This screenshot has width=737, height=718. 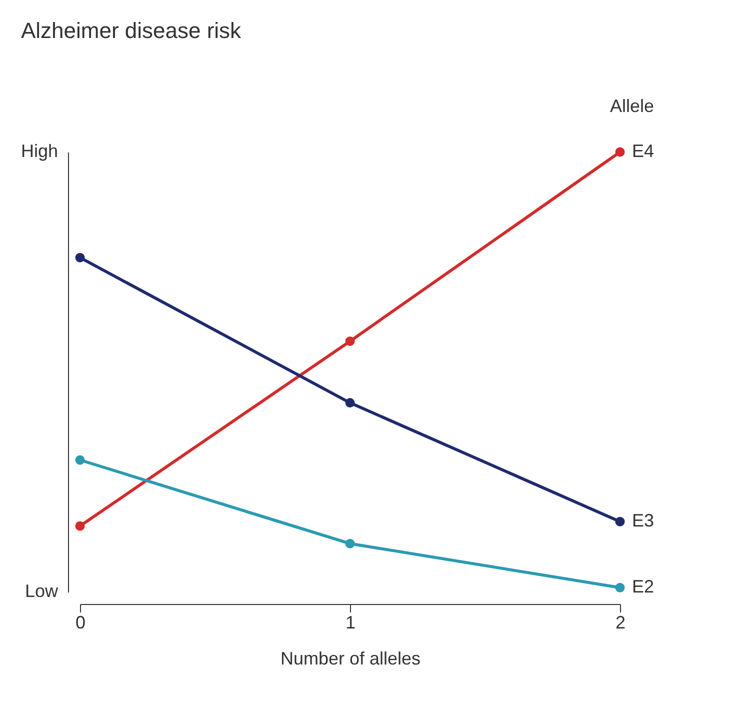 I want to click on series-label: E2, so click(x=643, y=586).